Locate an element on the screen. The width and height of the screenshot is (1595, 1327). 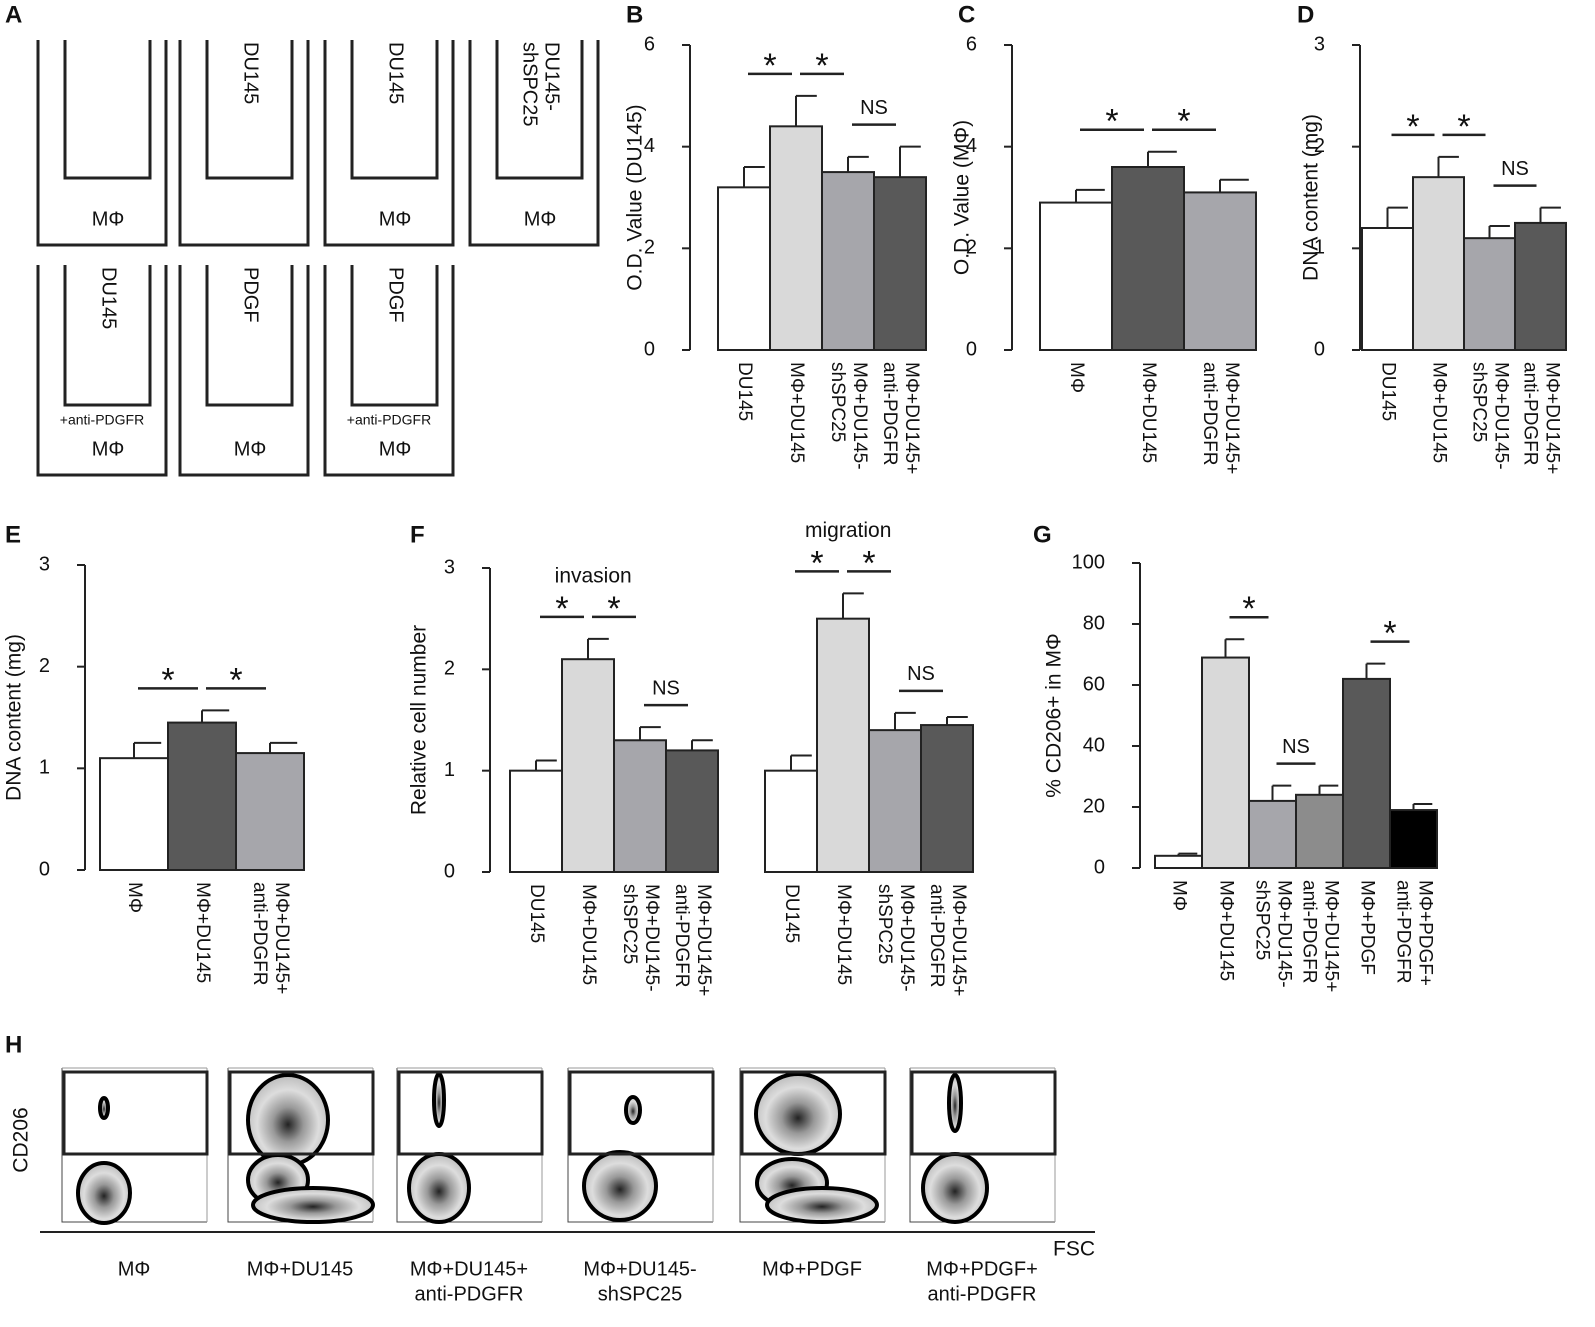
y-tick-label: 20 is located at coordinates (1094, 806).